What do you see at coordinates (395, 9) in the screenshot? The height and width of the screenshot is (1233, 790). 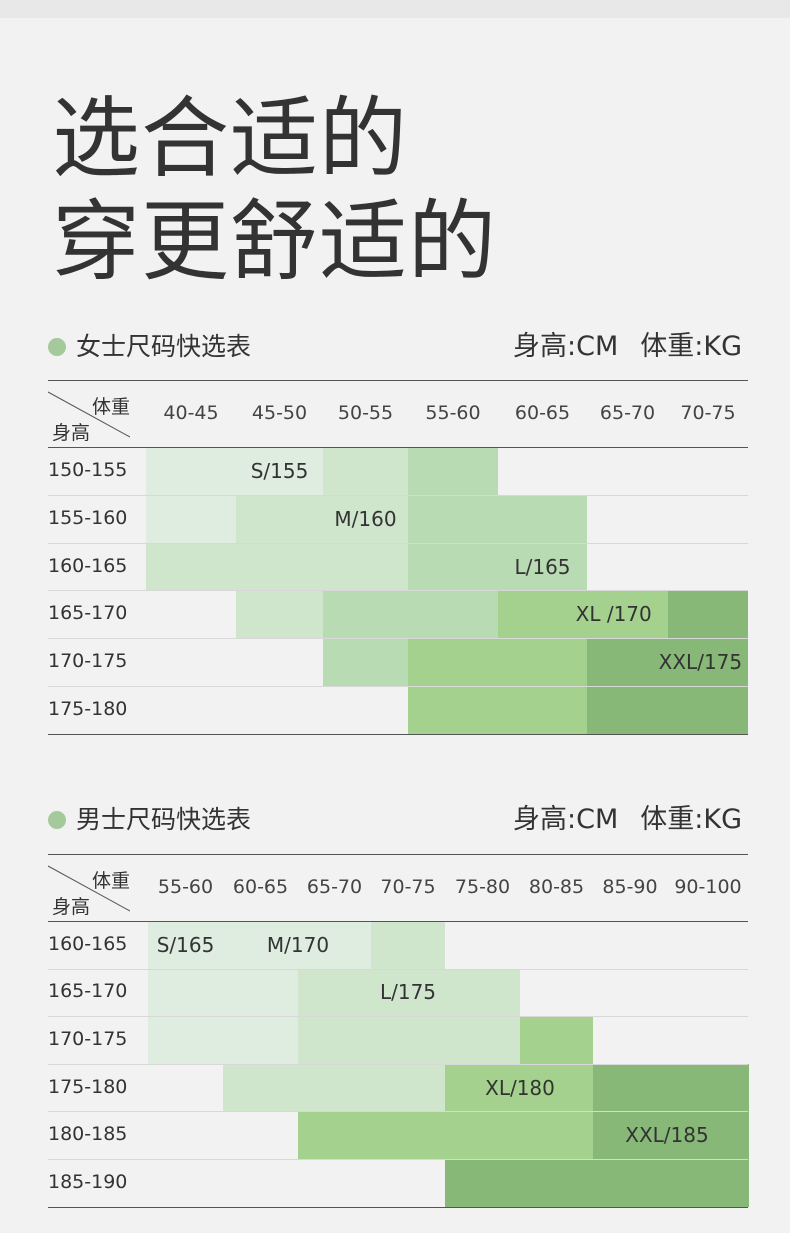 I see `top-band` at bounding box center [395, 9].